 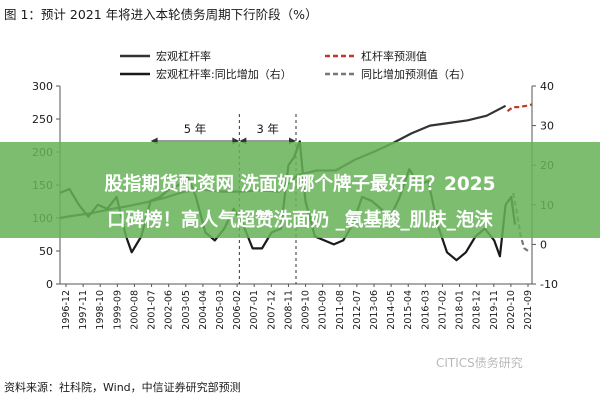 I want to click on right-tick-label: 0, so click(x=543, y=244).